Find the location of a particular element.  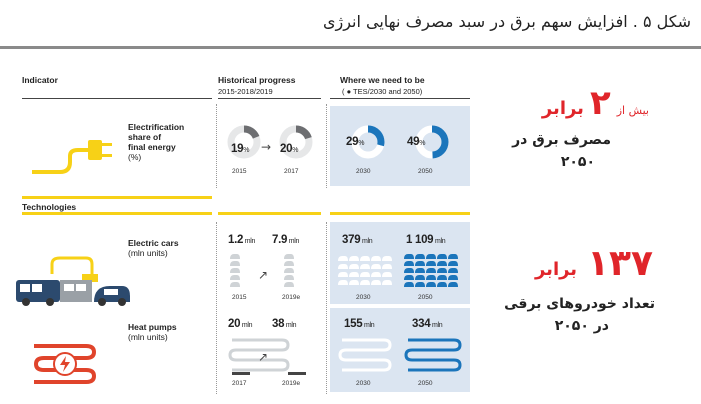

donut-hist-2017 is located at coordinates (296, 142).